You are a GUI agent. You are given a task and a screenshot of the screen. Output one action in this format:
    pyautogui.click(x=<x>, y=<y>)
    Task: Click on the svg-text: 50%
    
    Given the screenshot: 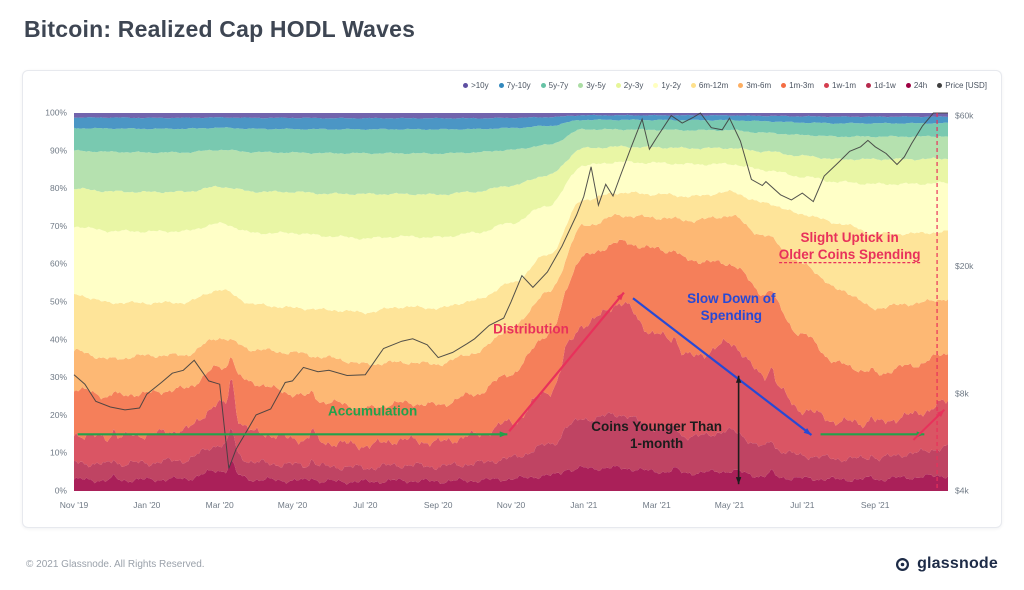 What is the action you would take?
    pyautogui.click(x=58, y=302)
    